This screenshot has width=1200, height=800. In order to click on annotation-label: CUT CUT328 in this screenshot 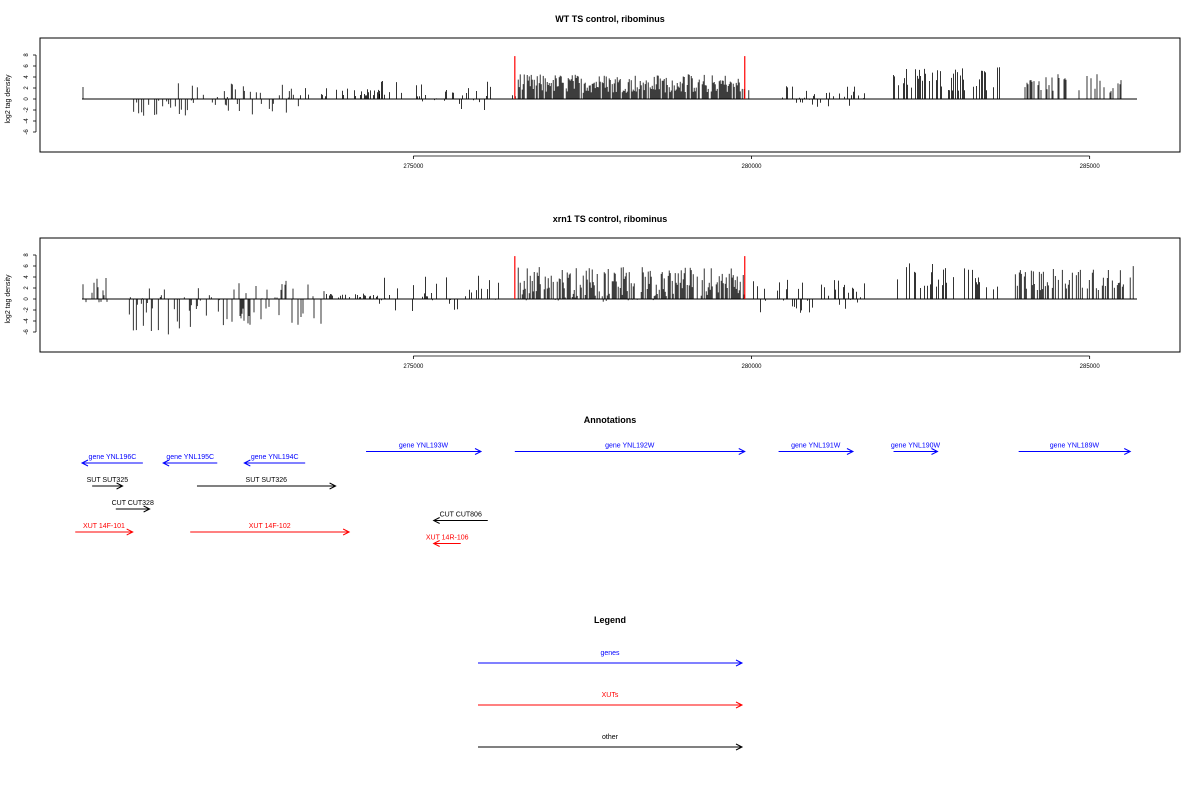, I will do `click(133, 503)`.